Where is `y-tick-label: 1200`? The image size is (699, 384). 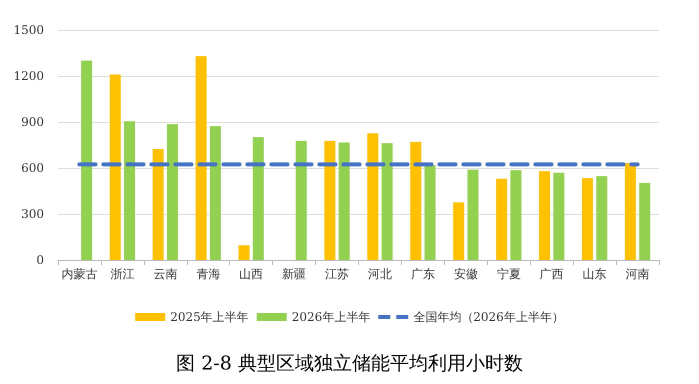
y-tick-label: 1200 is located at coordinates (28, 76).